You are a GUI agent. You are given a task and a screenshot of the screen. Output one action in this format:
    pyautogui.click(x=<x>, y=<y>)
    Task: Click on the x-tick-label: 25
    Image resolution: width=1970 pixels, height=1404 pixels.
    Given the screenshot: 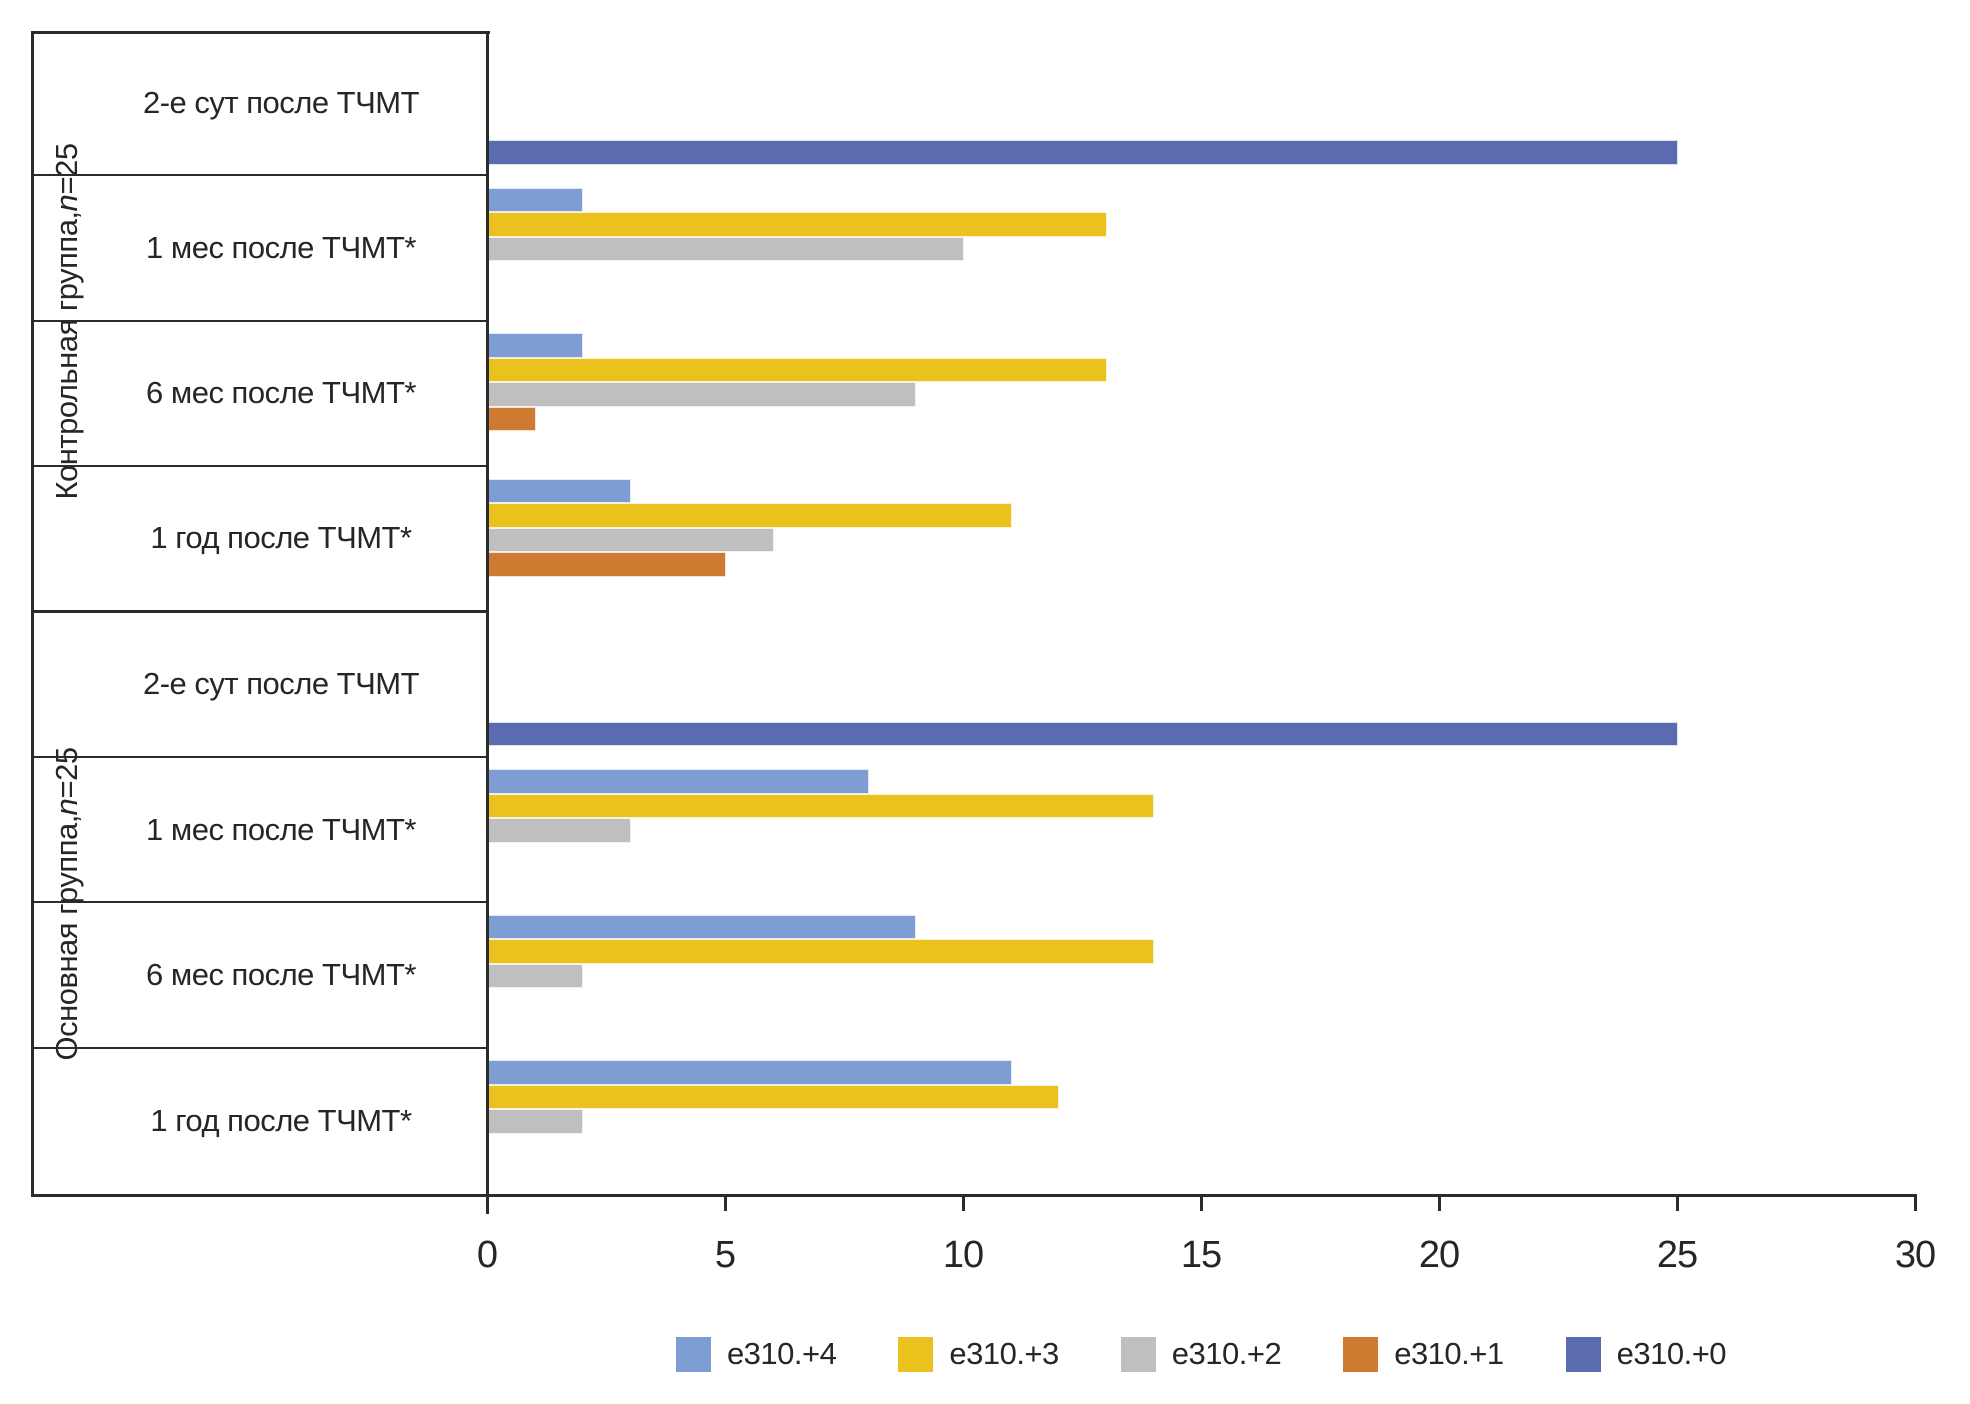 What is the action you would take?
    pyautogui.click(x=1677, y=1255)
    